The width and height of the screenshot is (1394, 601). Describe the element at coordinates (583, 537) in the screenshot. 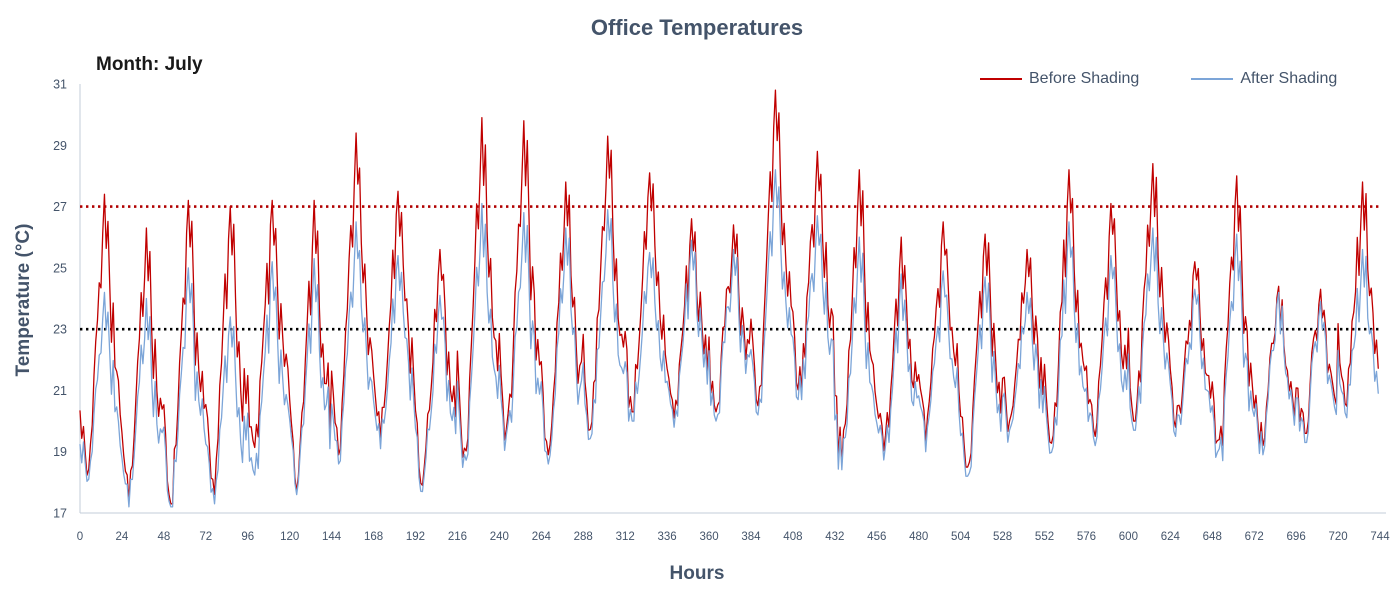

I see `x-tick-label: 288` at that location.